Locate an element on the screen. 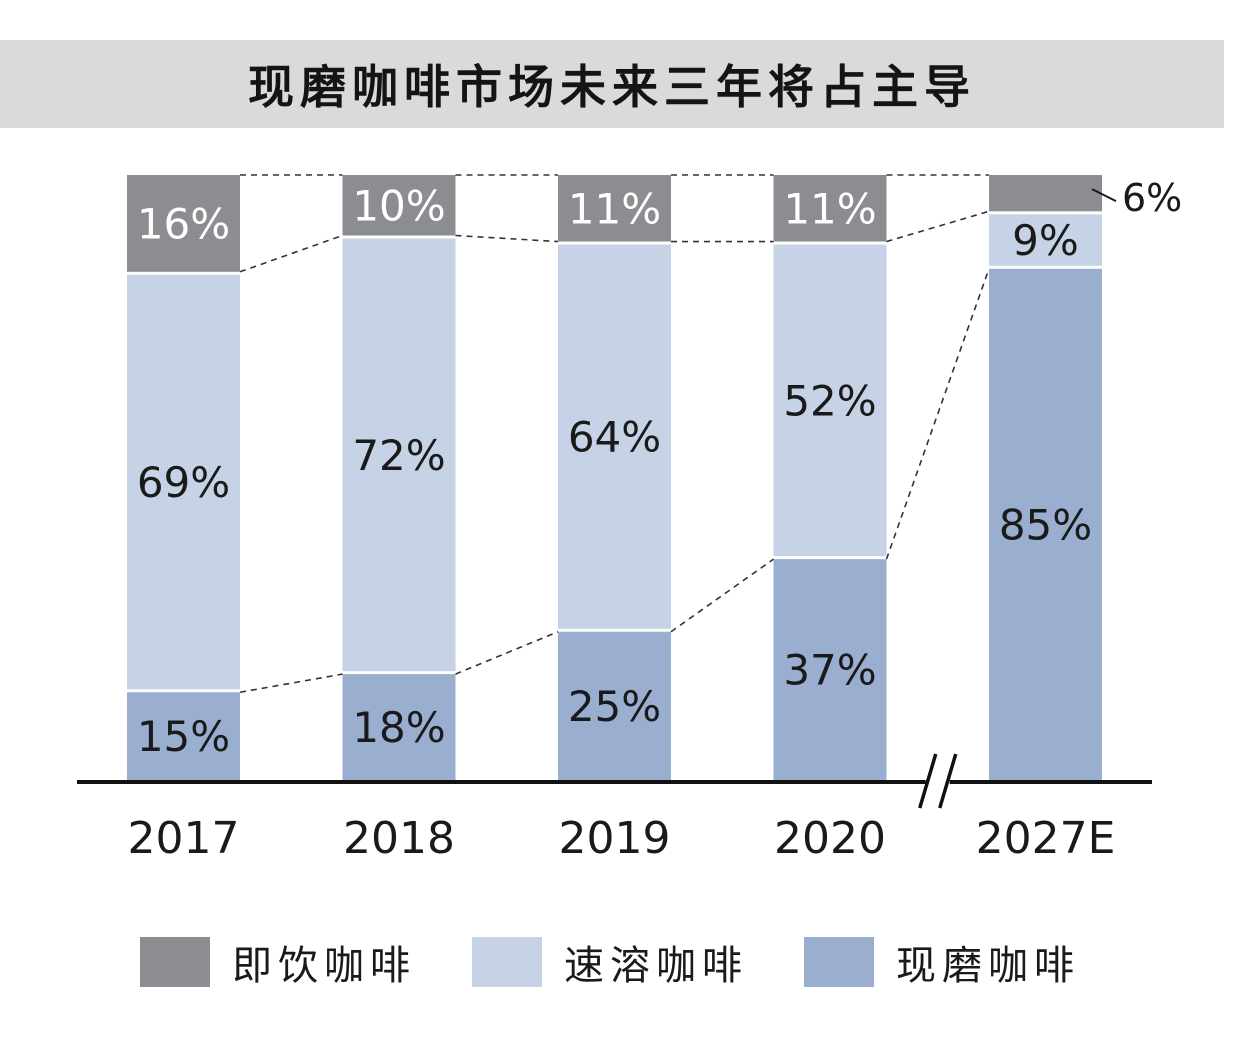 This screenshot has width=1236, height=1044. legend-label: 即饮咖啡 is located at coordinates (324, 966).